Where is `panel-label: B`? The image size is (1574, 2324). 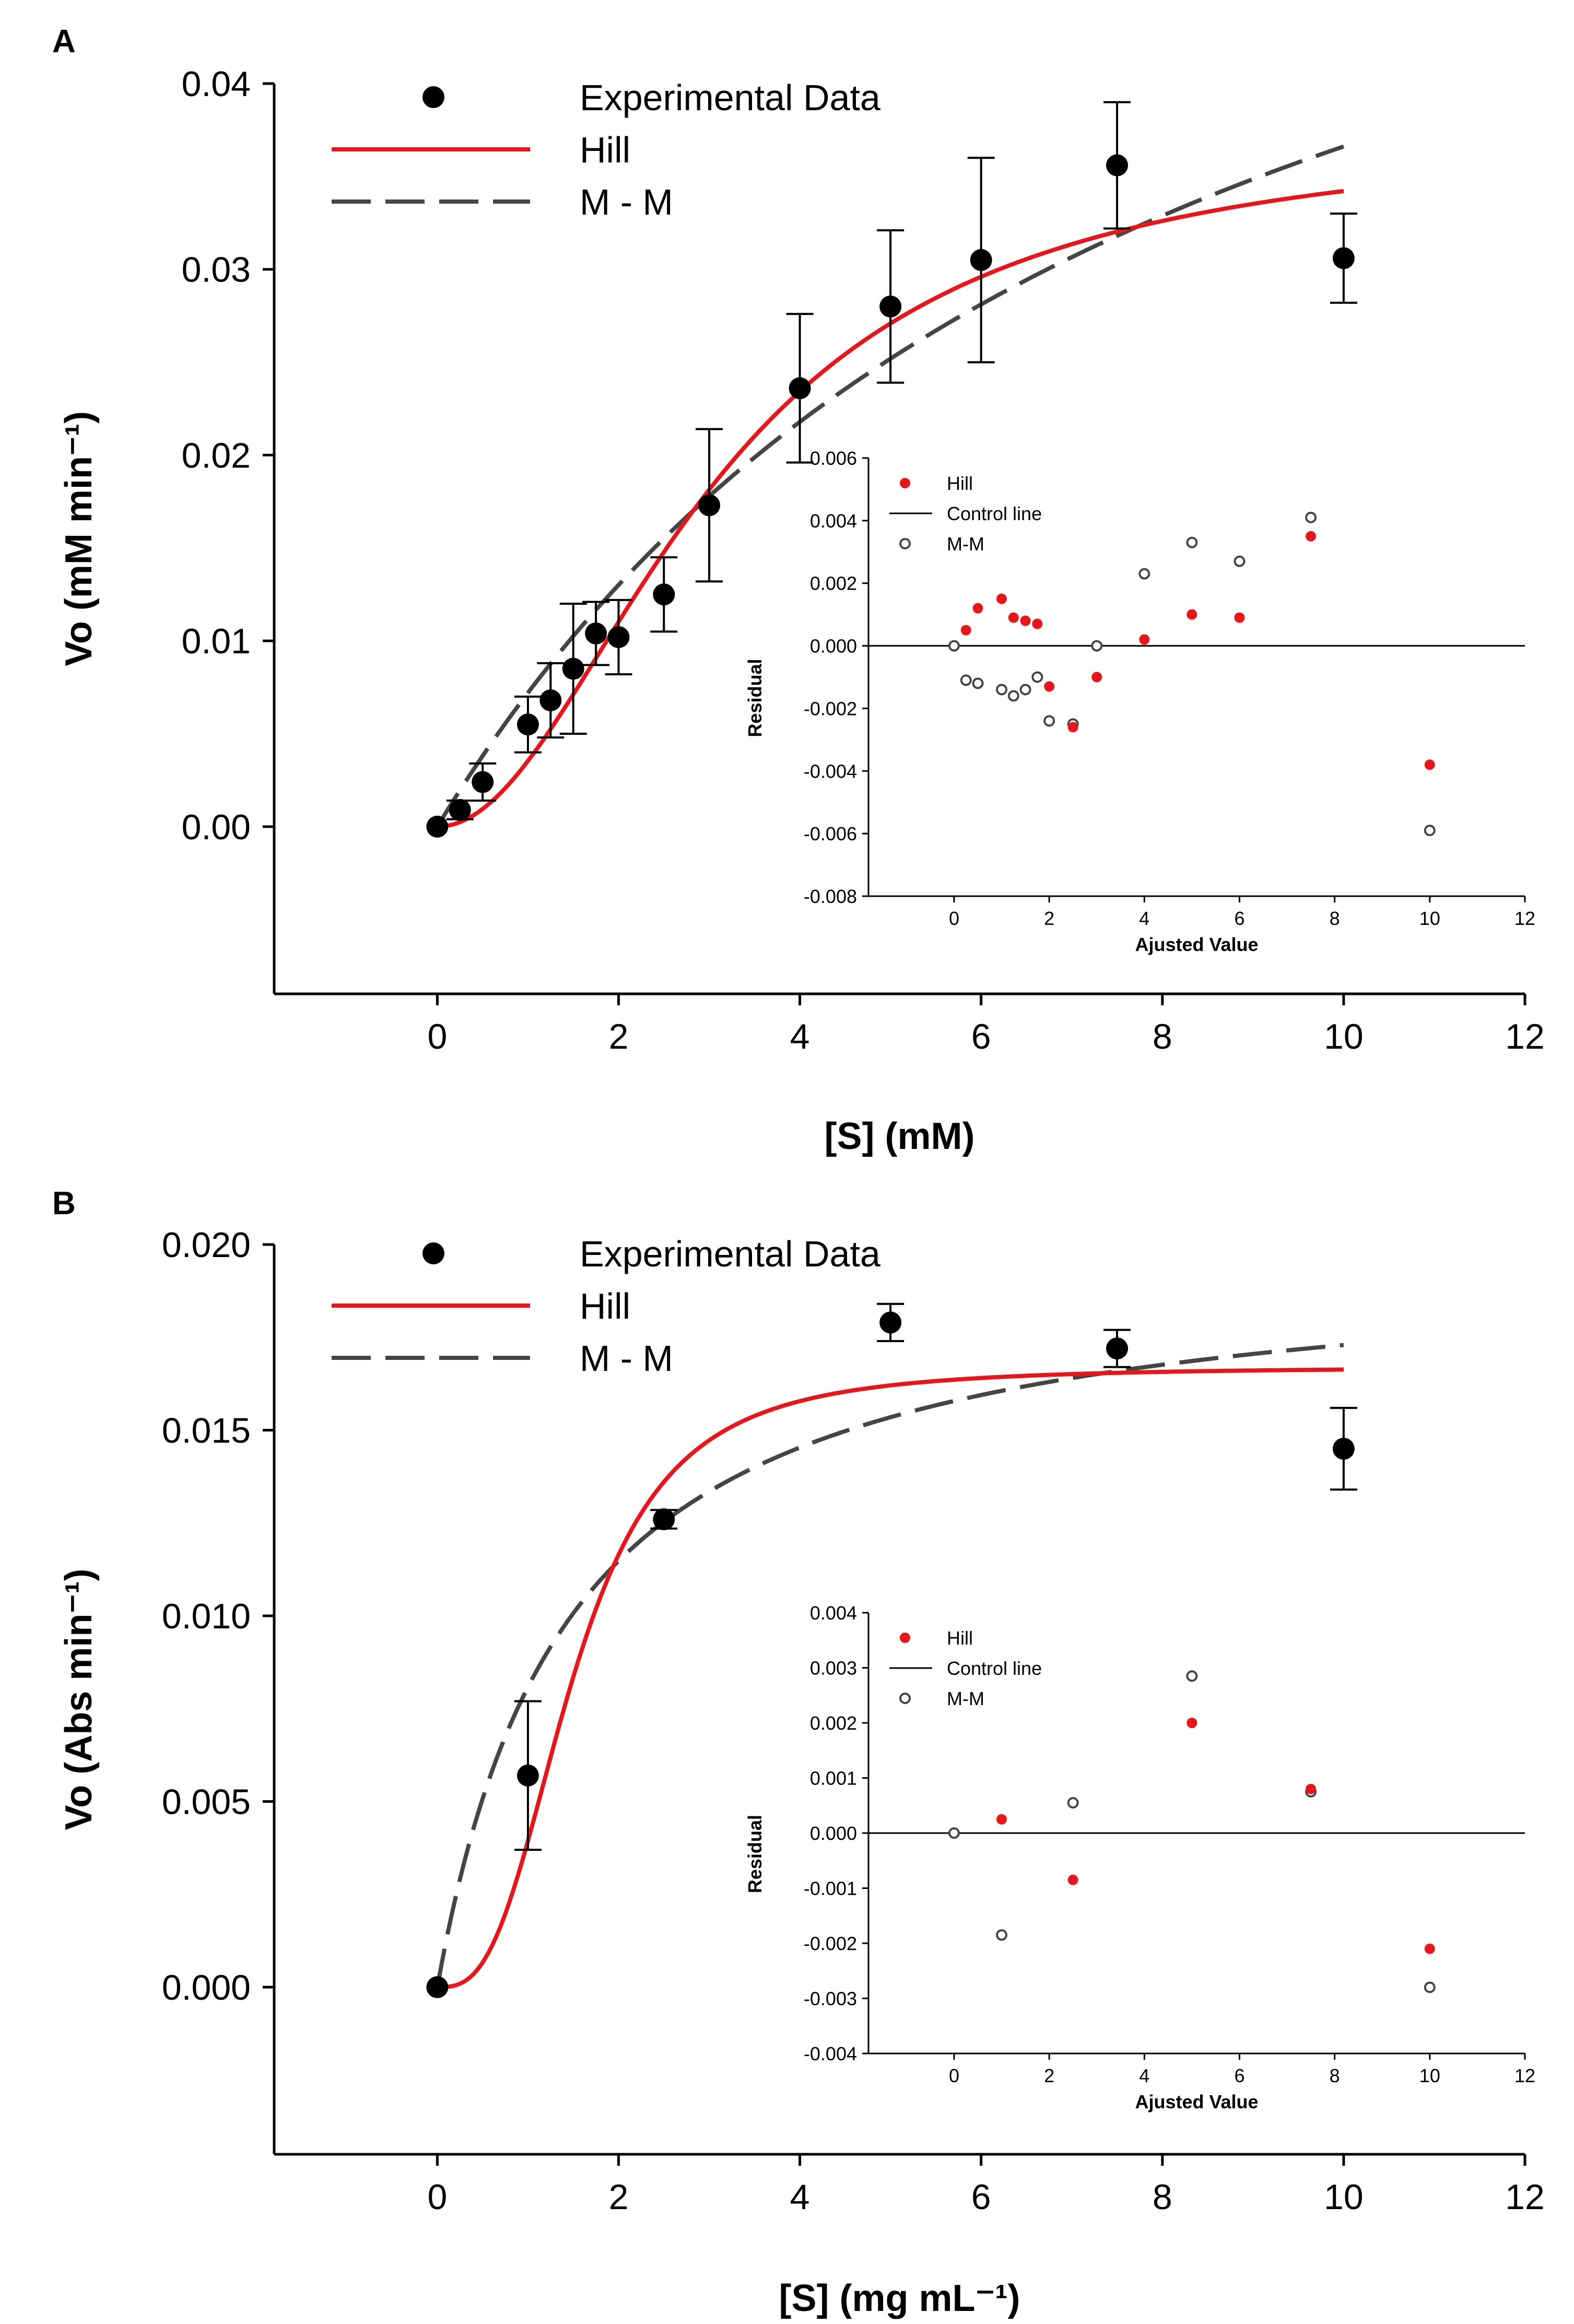
panel-label: B is located at coordinates (64, 1204).